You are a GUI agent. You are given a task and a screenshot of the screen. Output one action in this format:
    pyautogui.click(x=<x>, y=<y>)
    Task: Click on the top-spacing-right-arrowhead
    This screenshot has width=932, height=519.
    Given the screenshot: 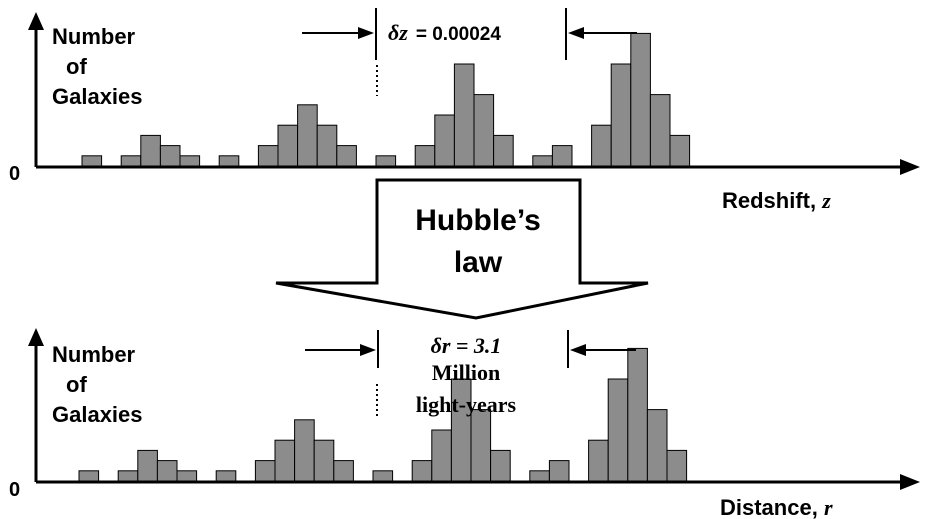 What is the action you would take?
    pyautogui.click(x=576, y=33)
    